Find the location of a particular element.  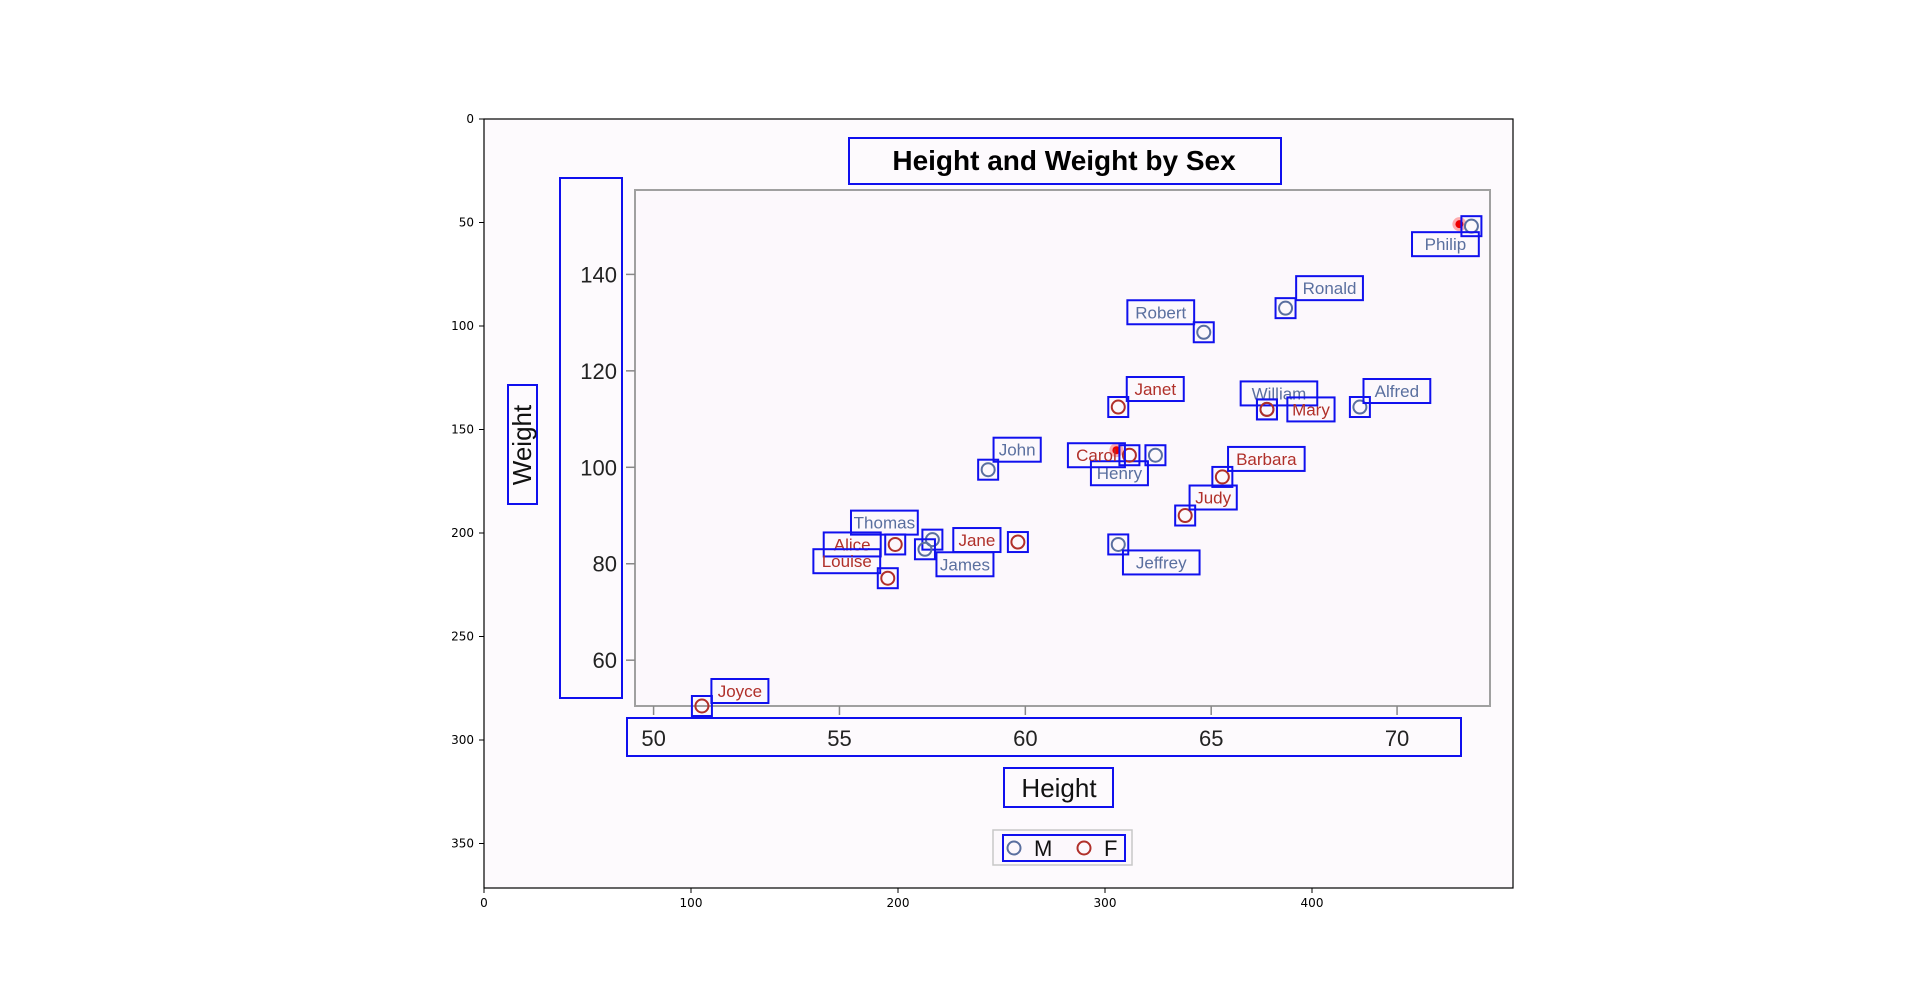

label-louise: Louise is located at coordinates (847, 561).